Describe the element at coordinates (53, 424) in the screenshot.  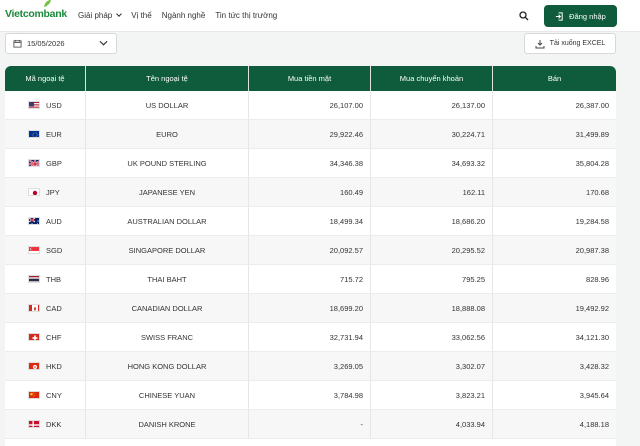
I see `currency-code: DKK` at that location.